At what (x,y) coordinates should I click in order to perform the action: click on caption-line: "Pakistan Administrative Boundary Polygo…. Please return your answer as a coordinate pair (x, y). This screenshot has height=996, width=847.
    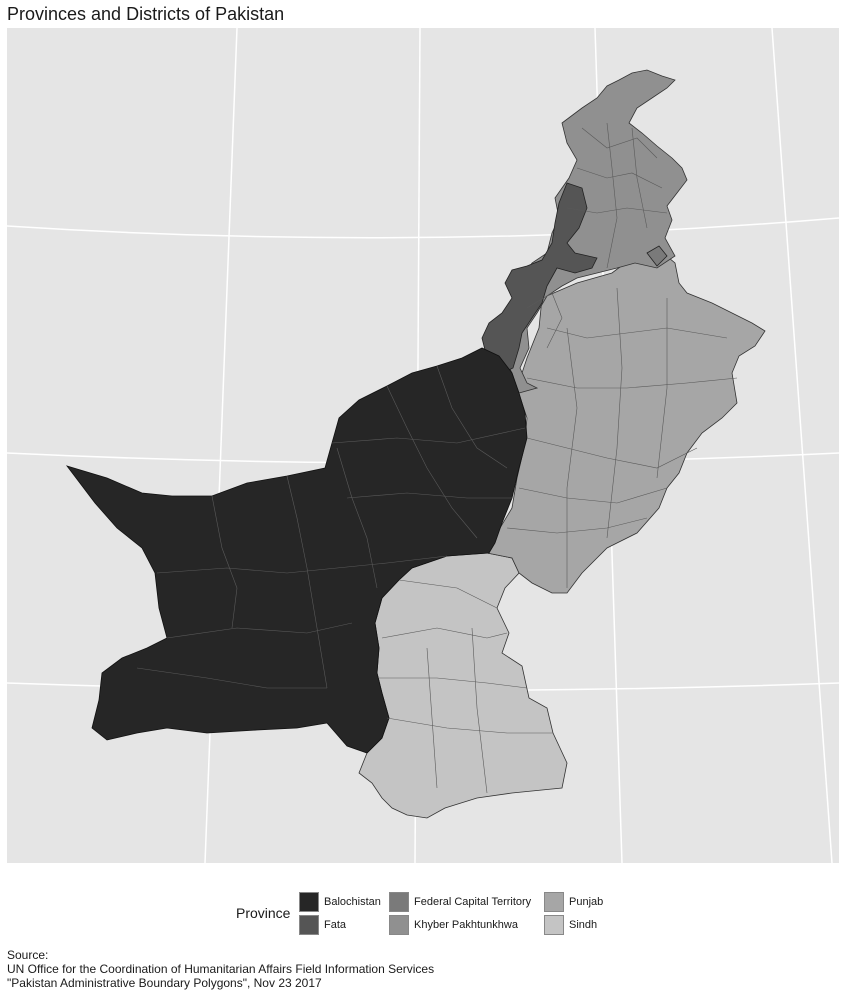
    Looking at the image, I should click on (164, 983).